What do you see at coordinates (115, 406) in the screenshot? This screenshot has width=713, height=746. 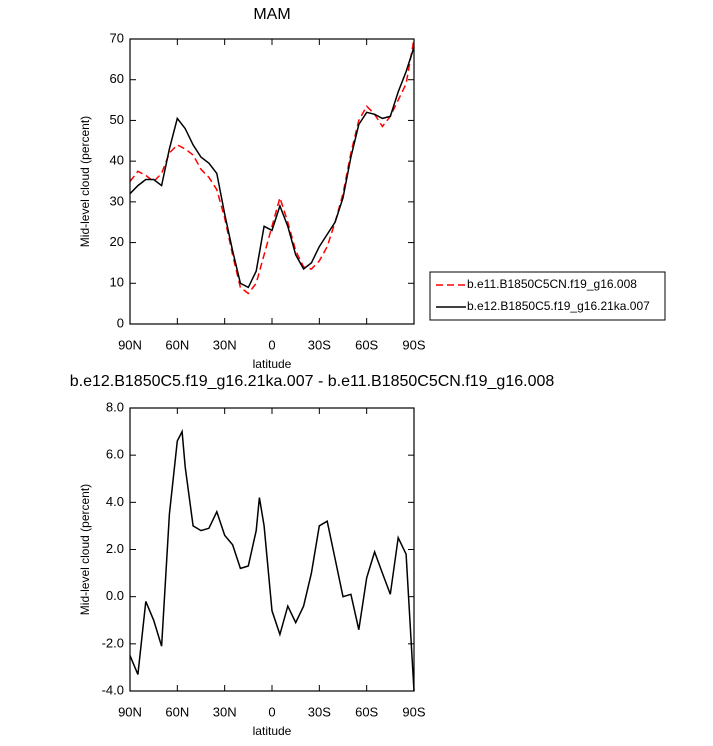 I see `y-tick-label: 8.0` at bounding box center [115, 406].